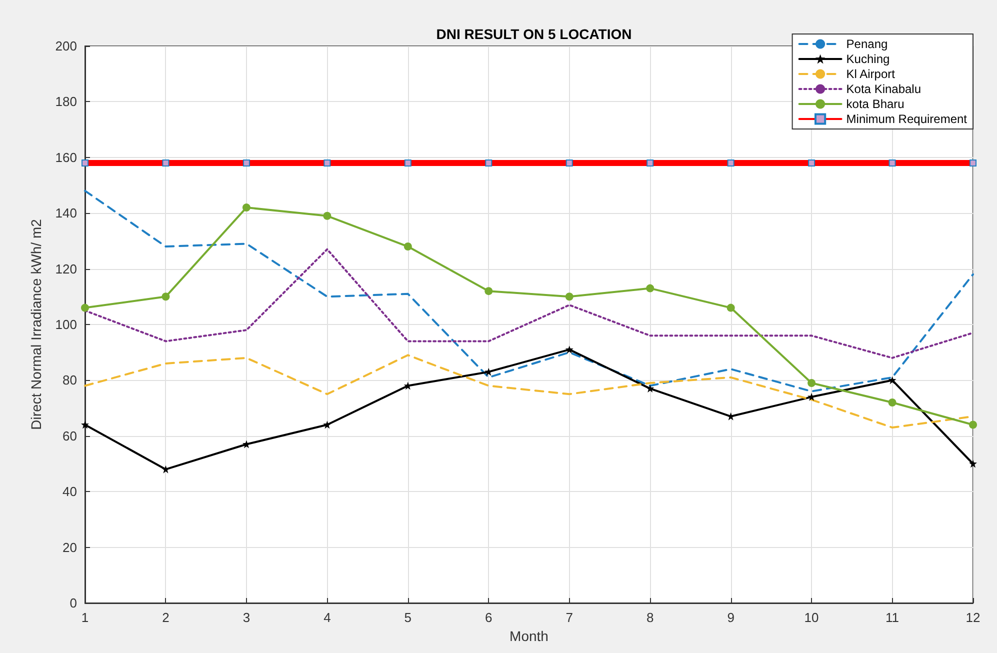 The image size is (997, 653). What do you see at coordinates (69, 380) in the screenshot?
I see `y-tick-label: 80` at bounding box center [69, 380].